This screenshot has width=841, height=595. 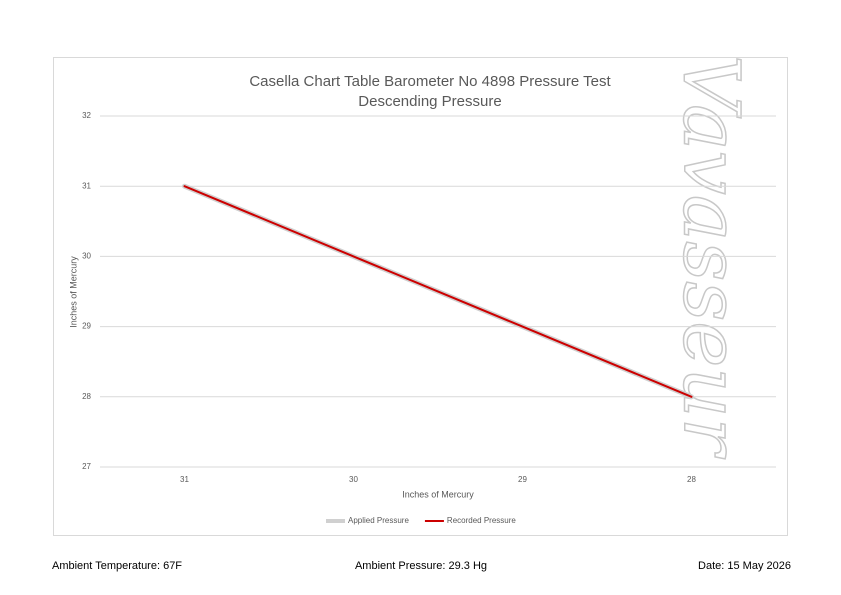 What do you see at coordinates (184, 479) in the screenshot?
I see `x-tick-label: 31` at bounding box center [184, 479].